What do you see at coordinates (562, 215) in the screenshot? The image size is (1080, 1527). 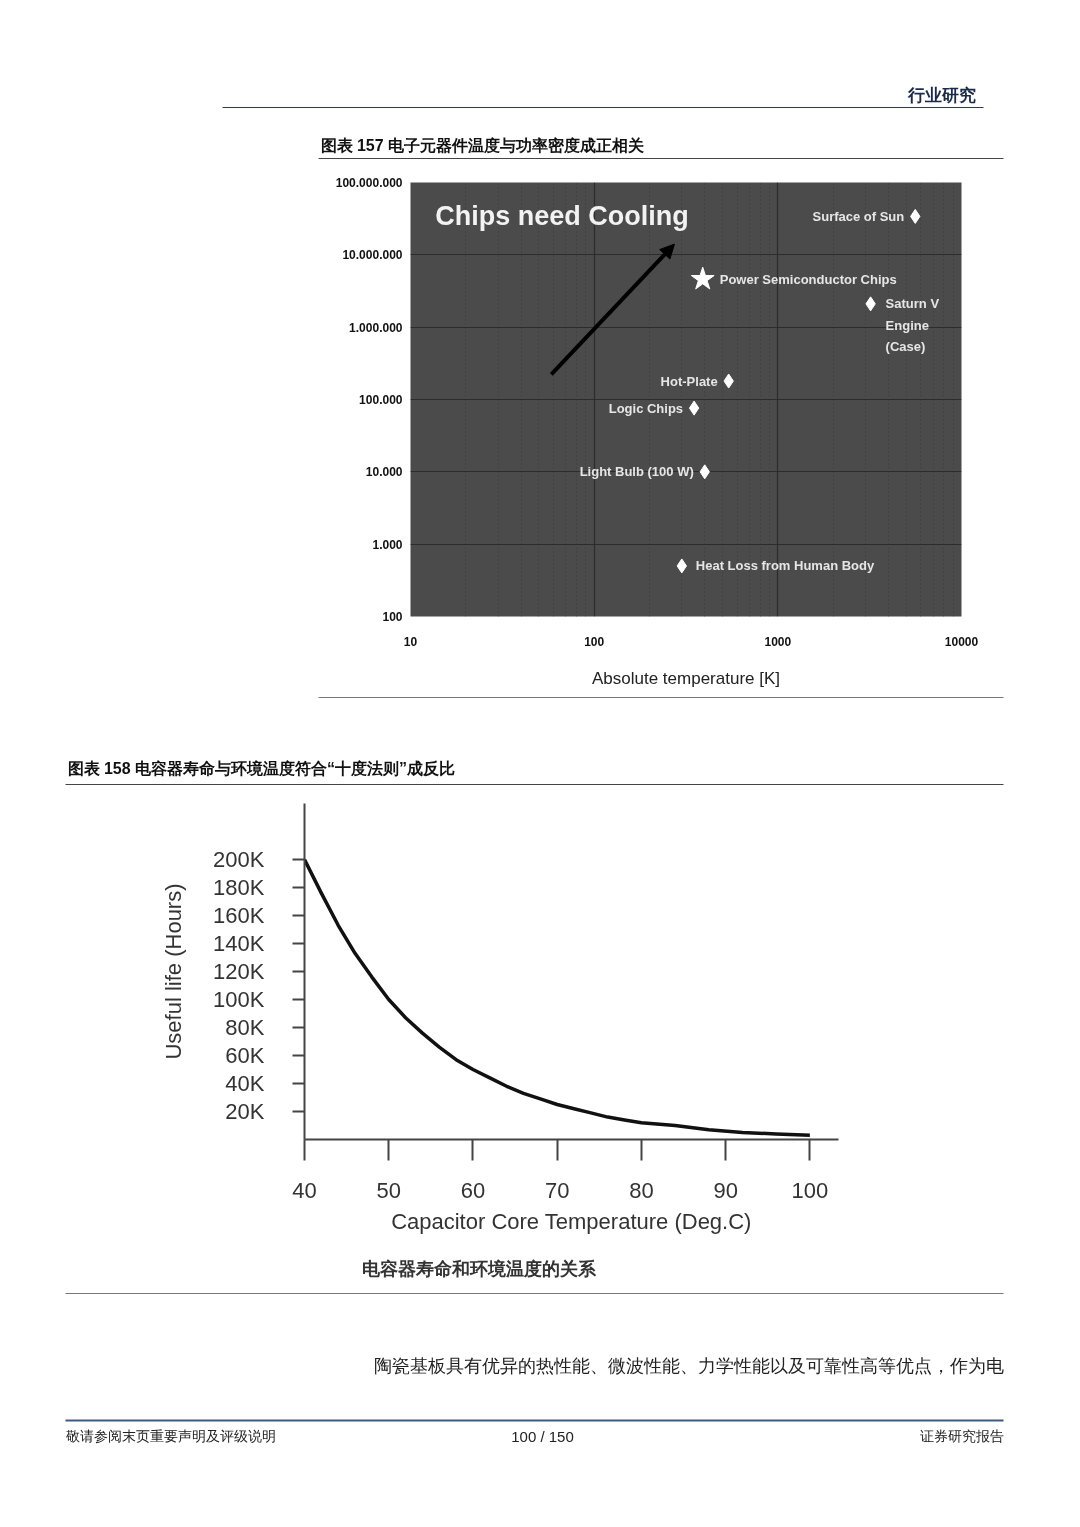 I see `annotation: Chips need Cooling` at bounding box center [562, 215].